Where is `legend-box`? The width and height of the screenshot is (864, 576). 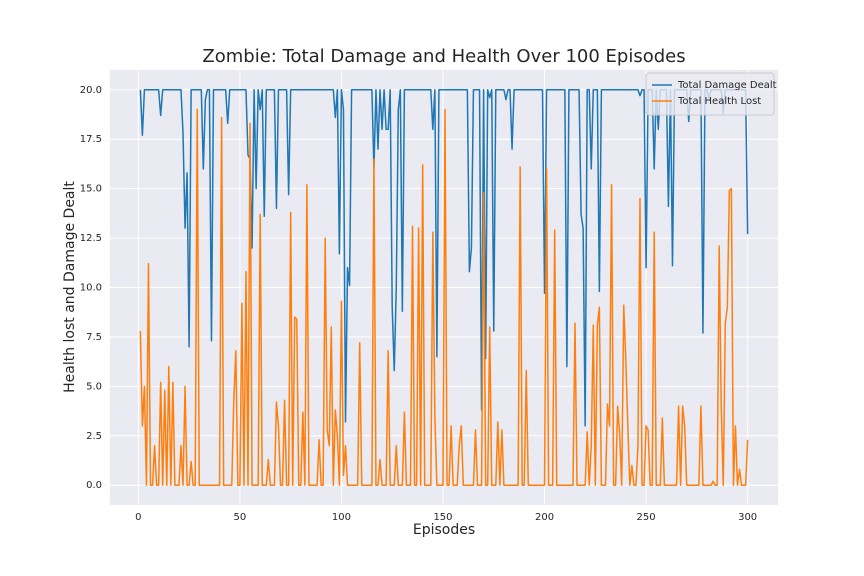
legend-box is located at coordinates (710, 94).